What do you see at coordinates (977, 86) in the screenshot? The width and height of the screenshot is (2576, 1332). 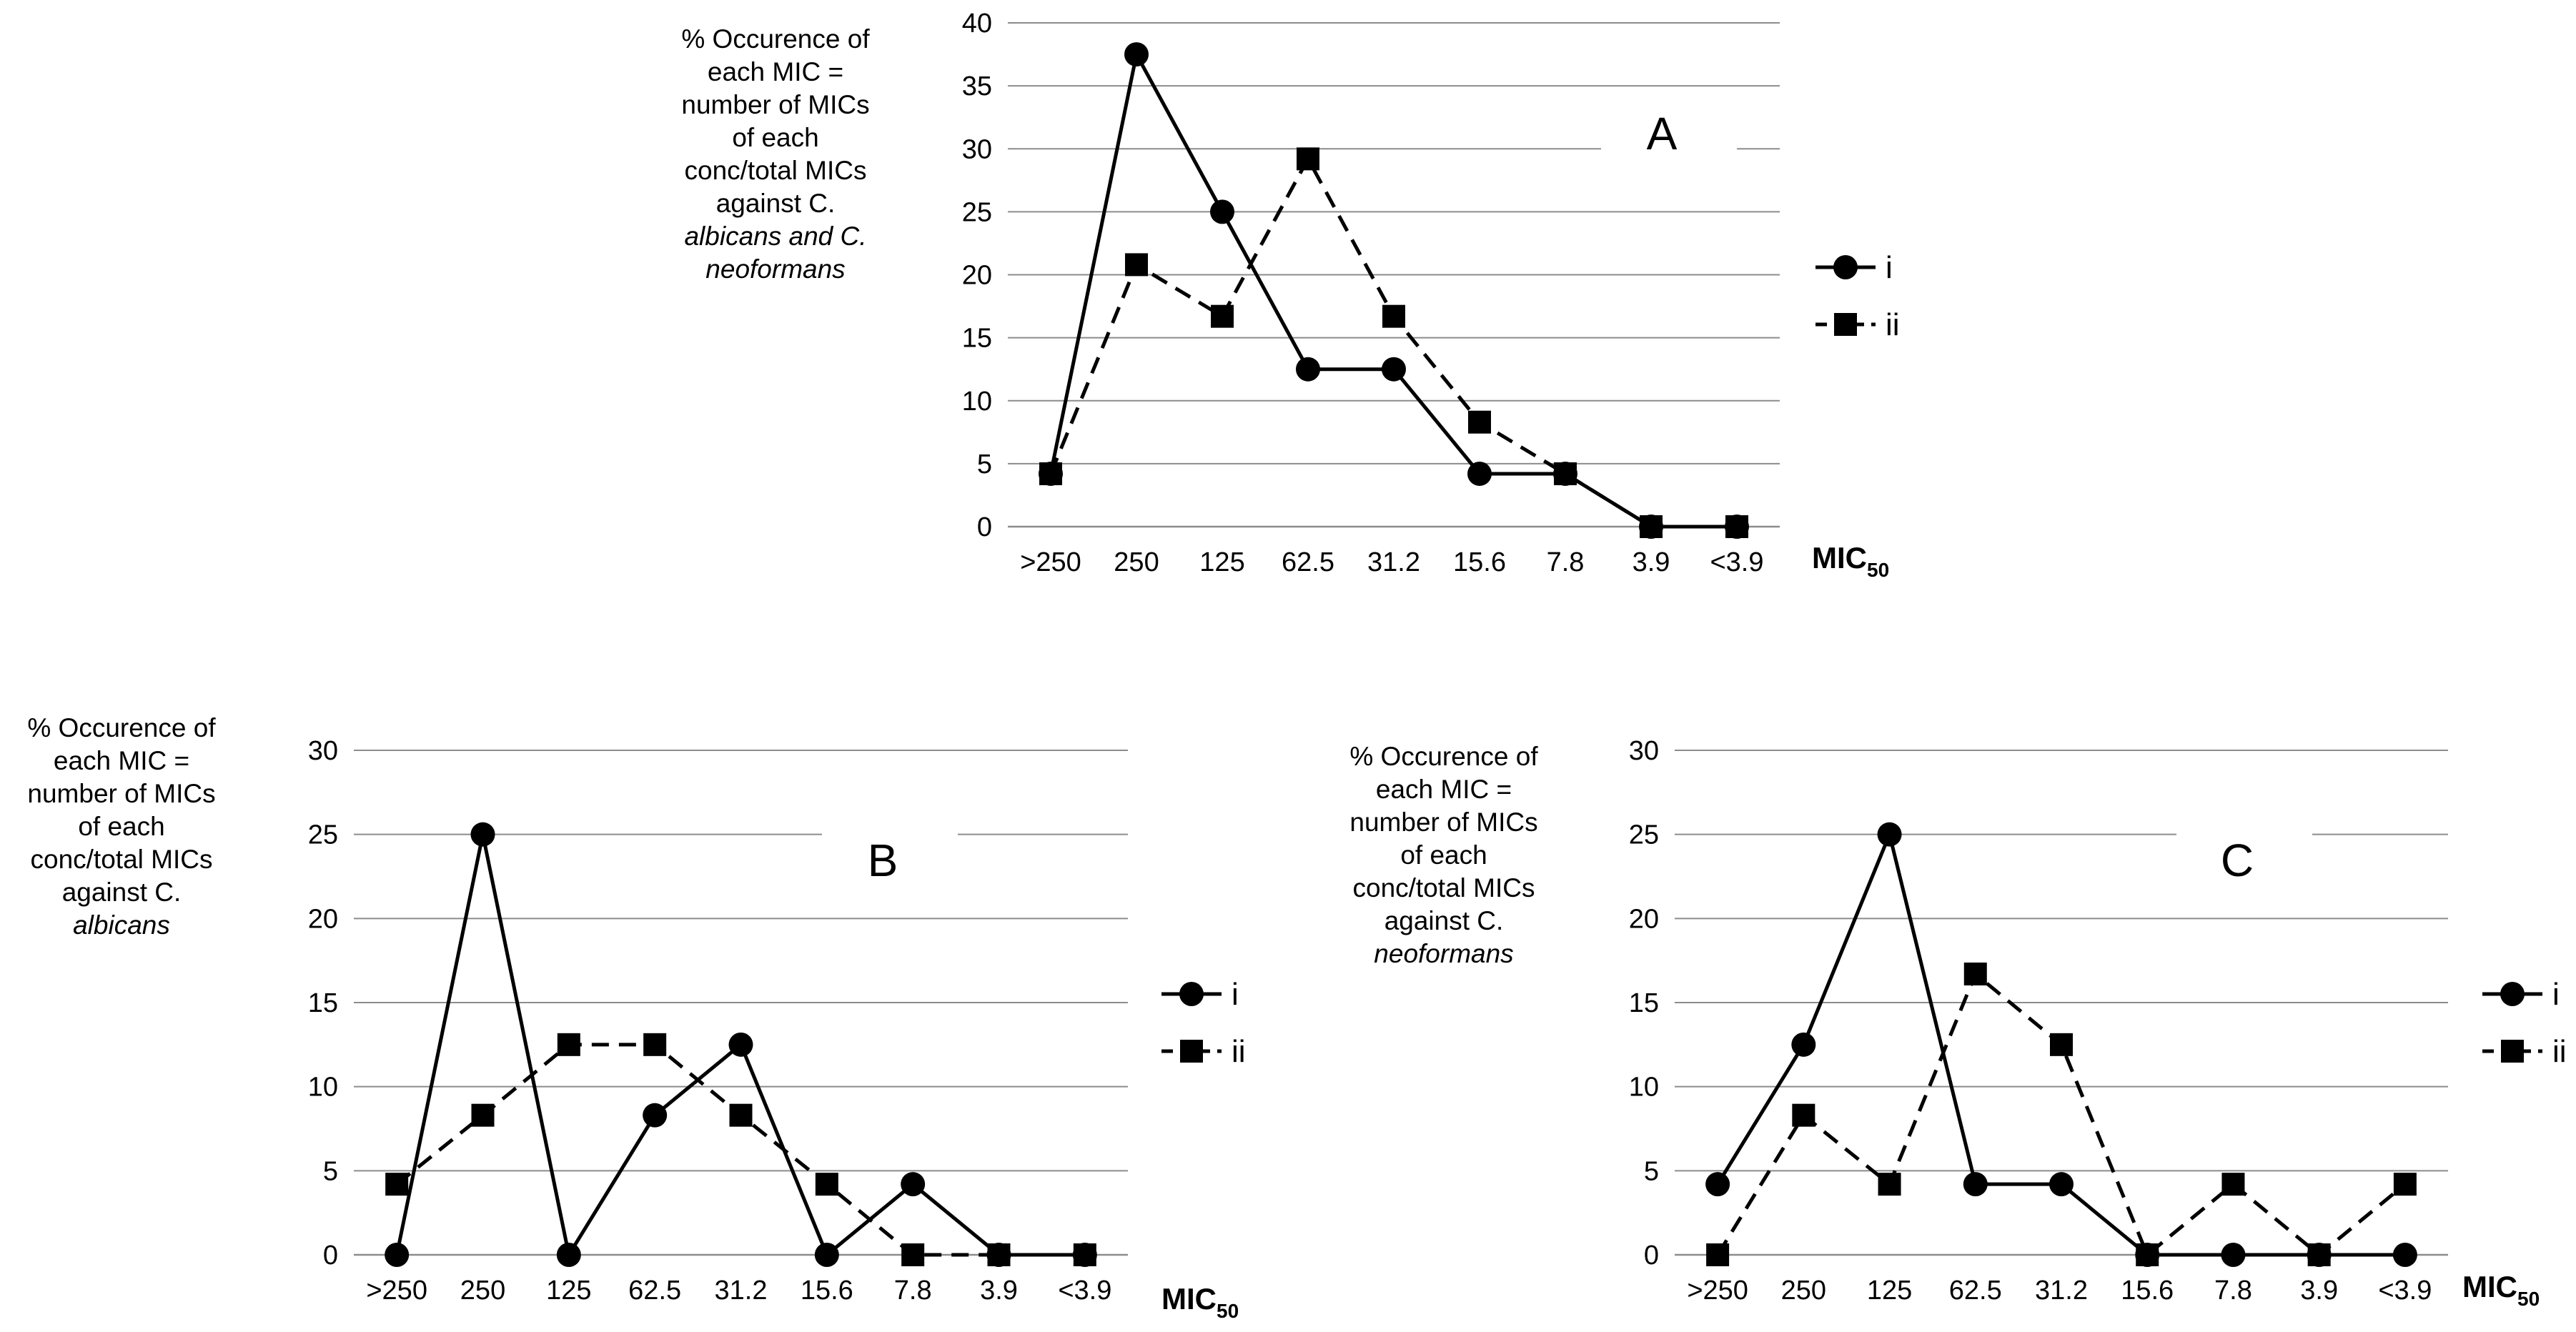 I see `y-tick-label: 35` at bounding box center [977, 86].